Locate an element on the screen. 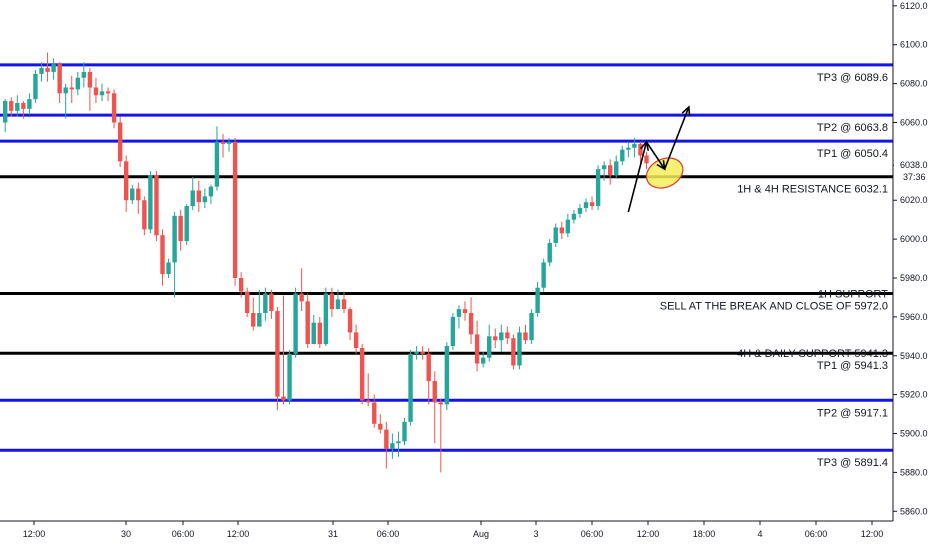  x-tick-label: 4 is located at coordinates (759, 534).